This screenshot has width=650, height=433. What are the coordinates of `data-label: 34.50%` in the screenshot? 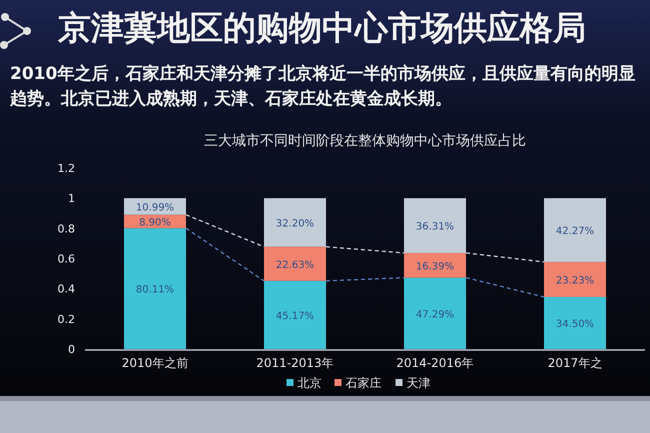 It's located at (575, 324).